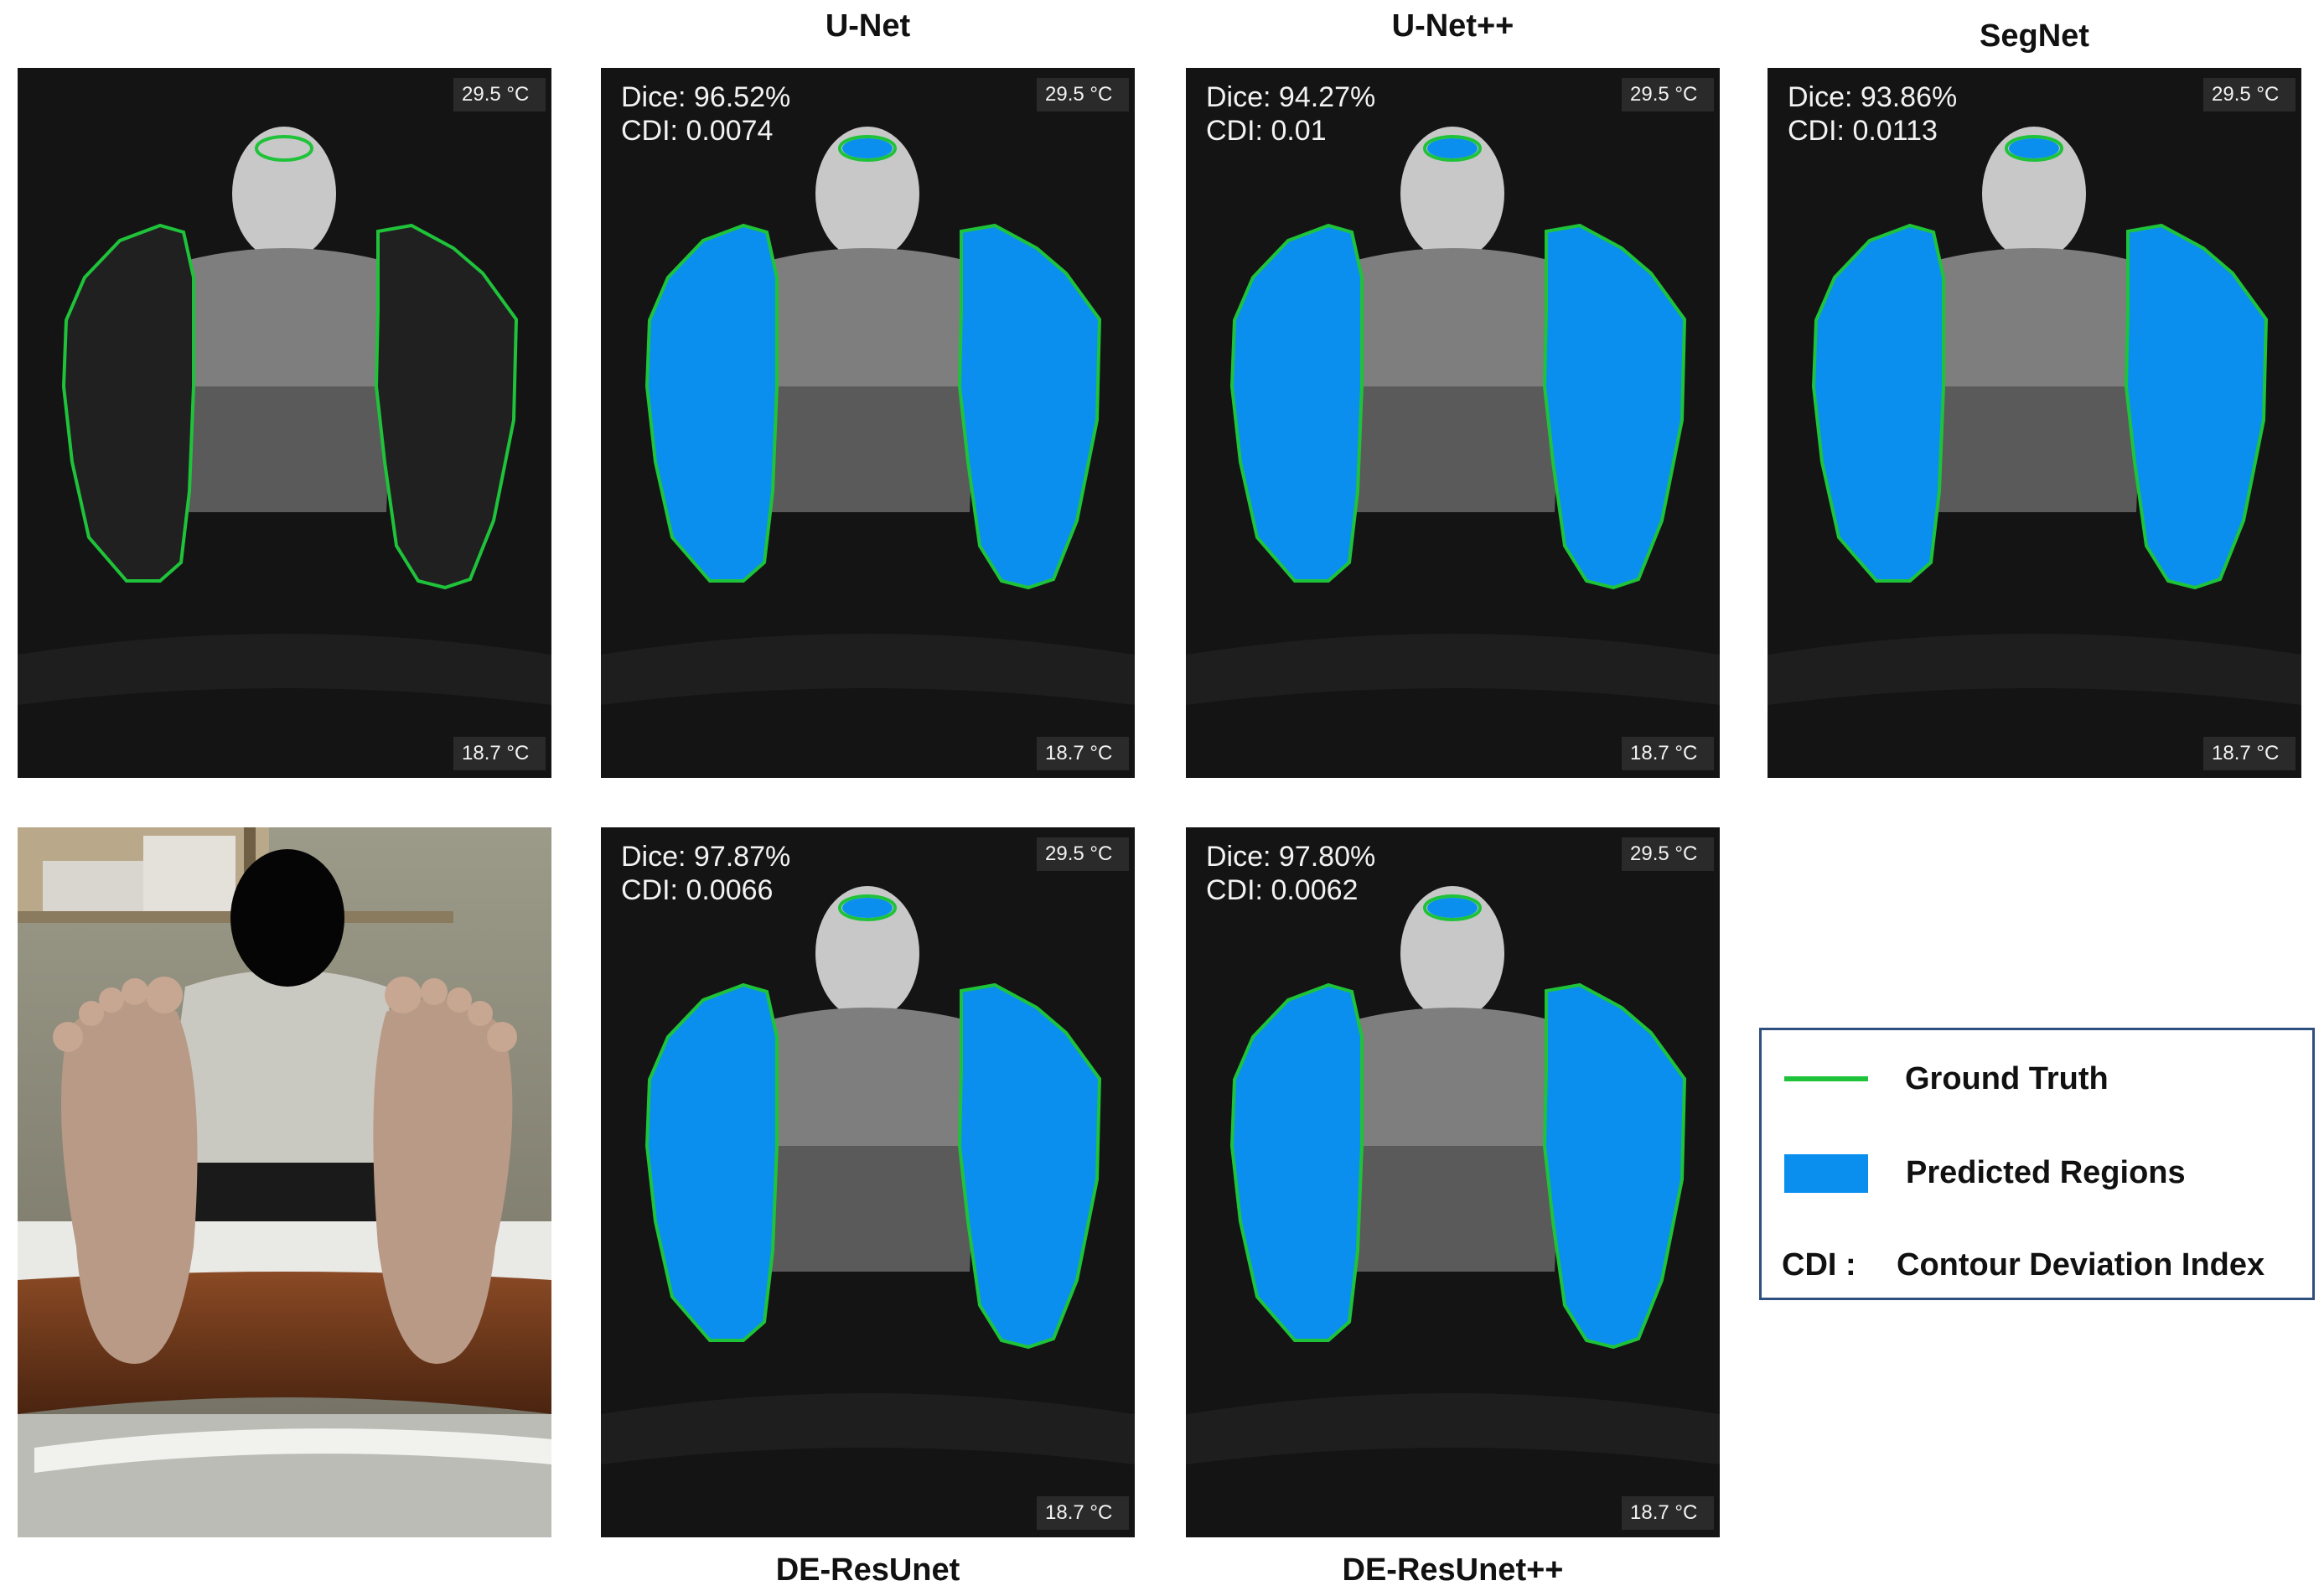 Image resolution: width=2324 pixels, height=1591 pixels. I want to click on legend-ground-truth-label: Ground Truth, so click(2007, 1078).